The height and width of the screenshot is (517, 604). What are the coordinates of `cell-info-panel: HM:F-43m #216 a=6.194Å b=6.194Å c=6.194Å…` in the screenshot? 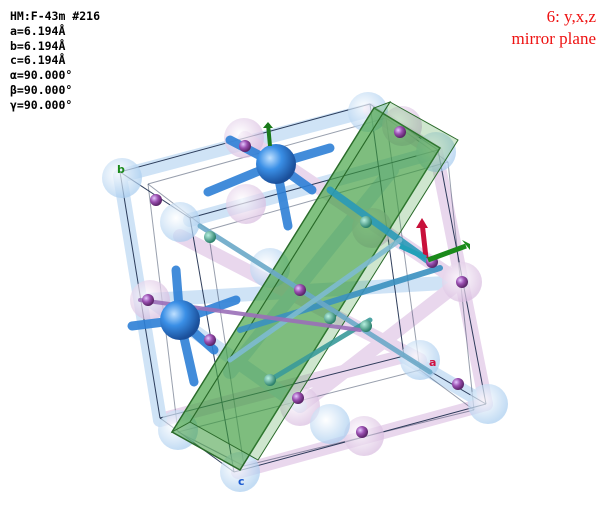 It's located at (55, 61).